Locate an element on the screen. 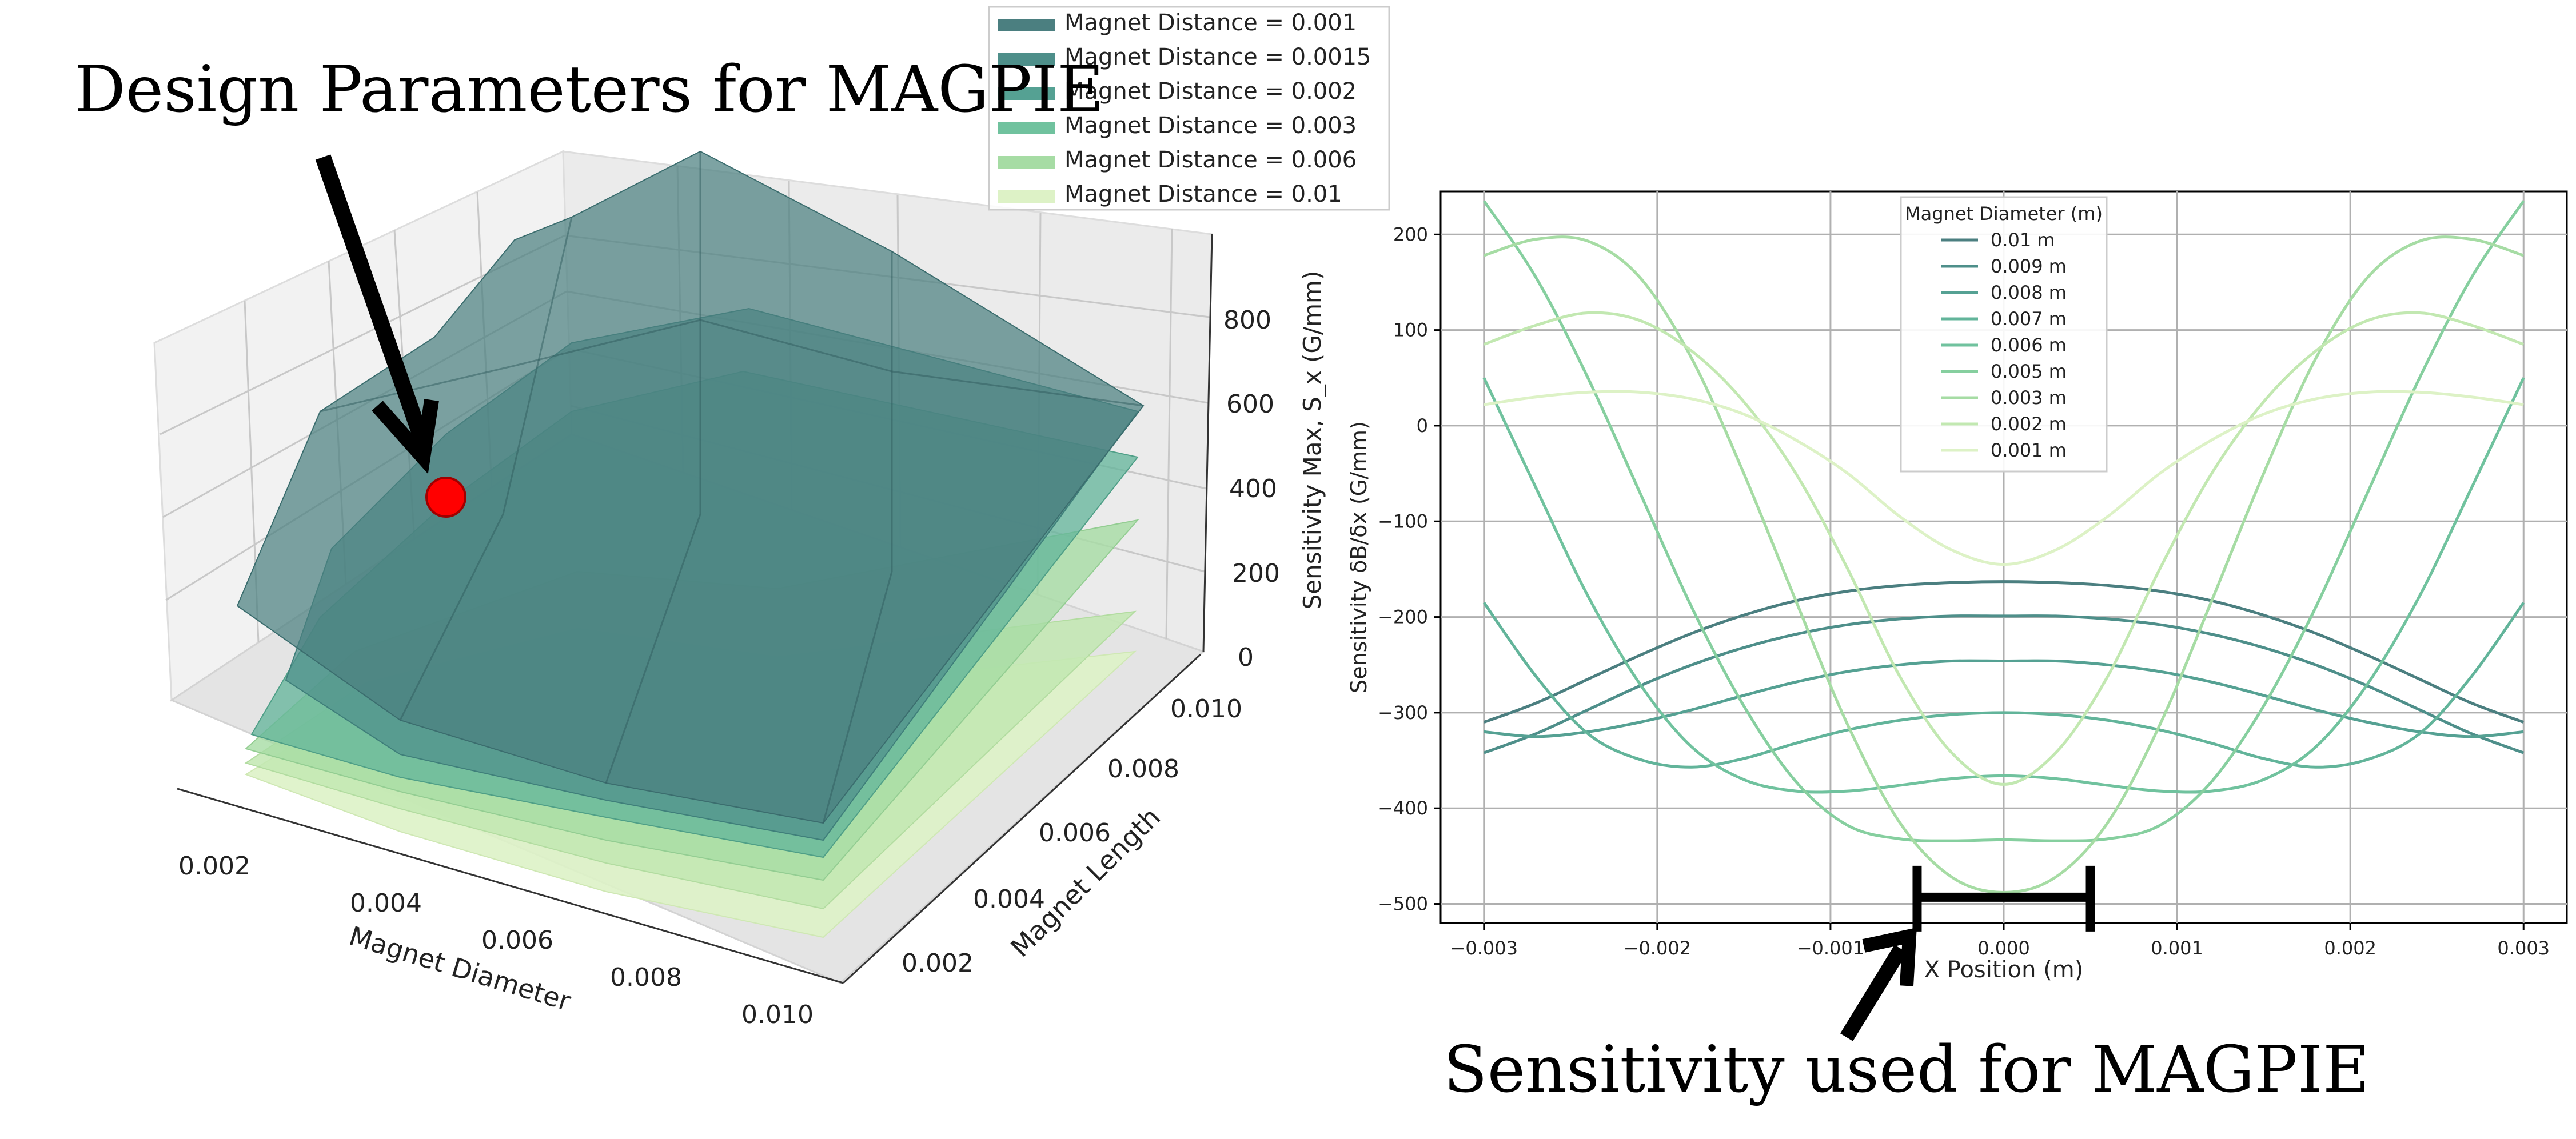 The width and height of the screenshot is (2576, 1139). x-tick-label: −0.002 is located at coordinates (1658, 948).